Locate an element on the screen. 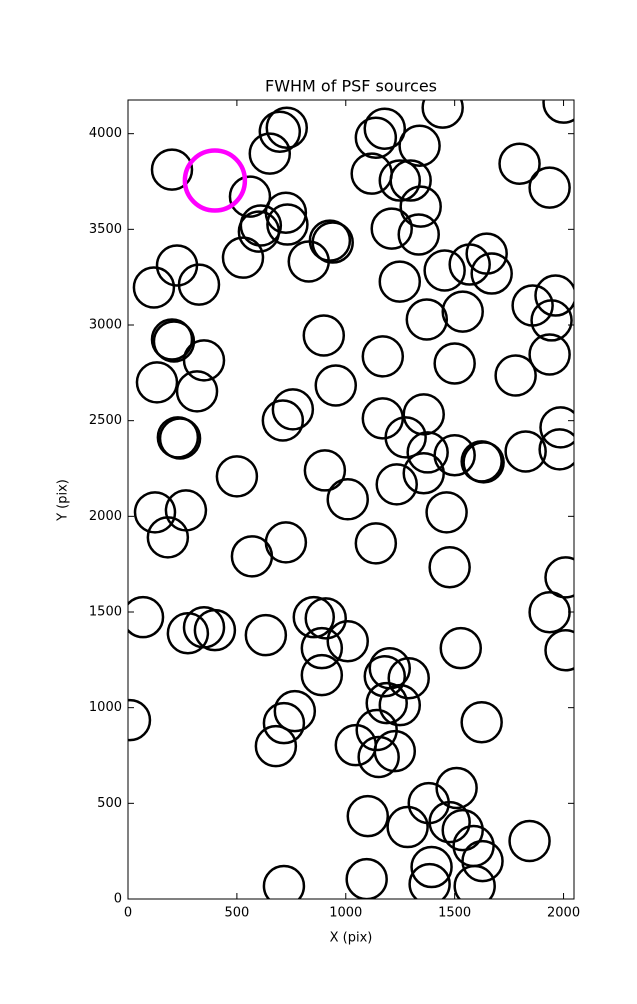  x-axis-label: X (pix) is located at coordinates (351, 938).